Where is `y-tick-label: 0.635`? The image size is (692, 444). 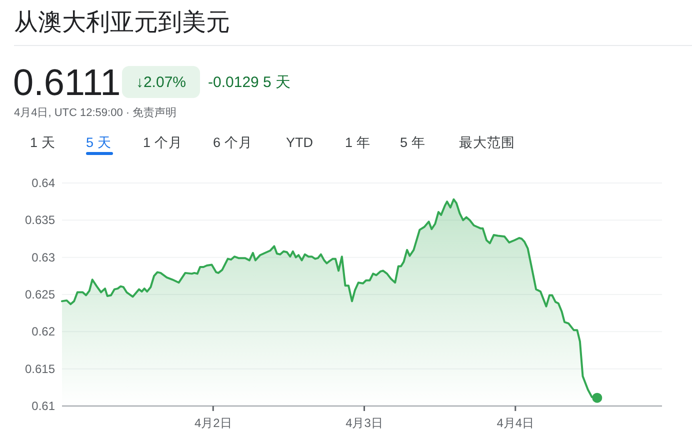
y-tick-label: 0.635 is located at coordinates (40, 220).